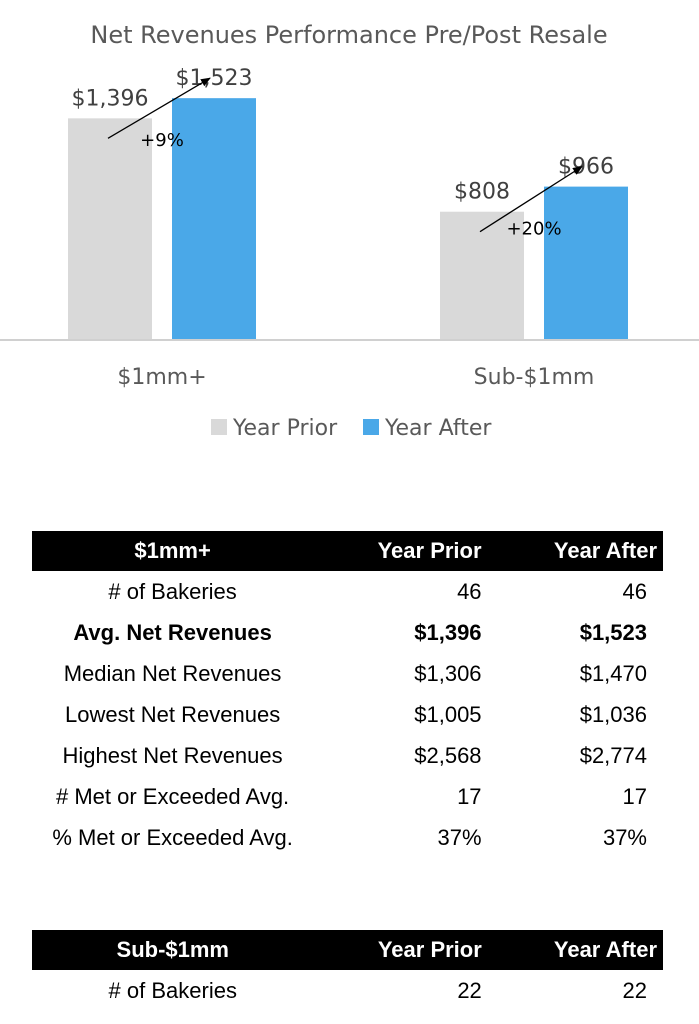  I want to click on year-after-value: 22, so click(634, 990).